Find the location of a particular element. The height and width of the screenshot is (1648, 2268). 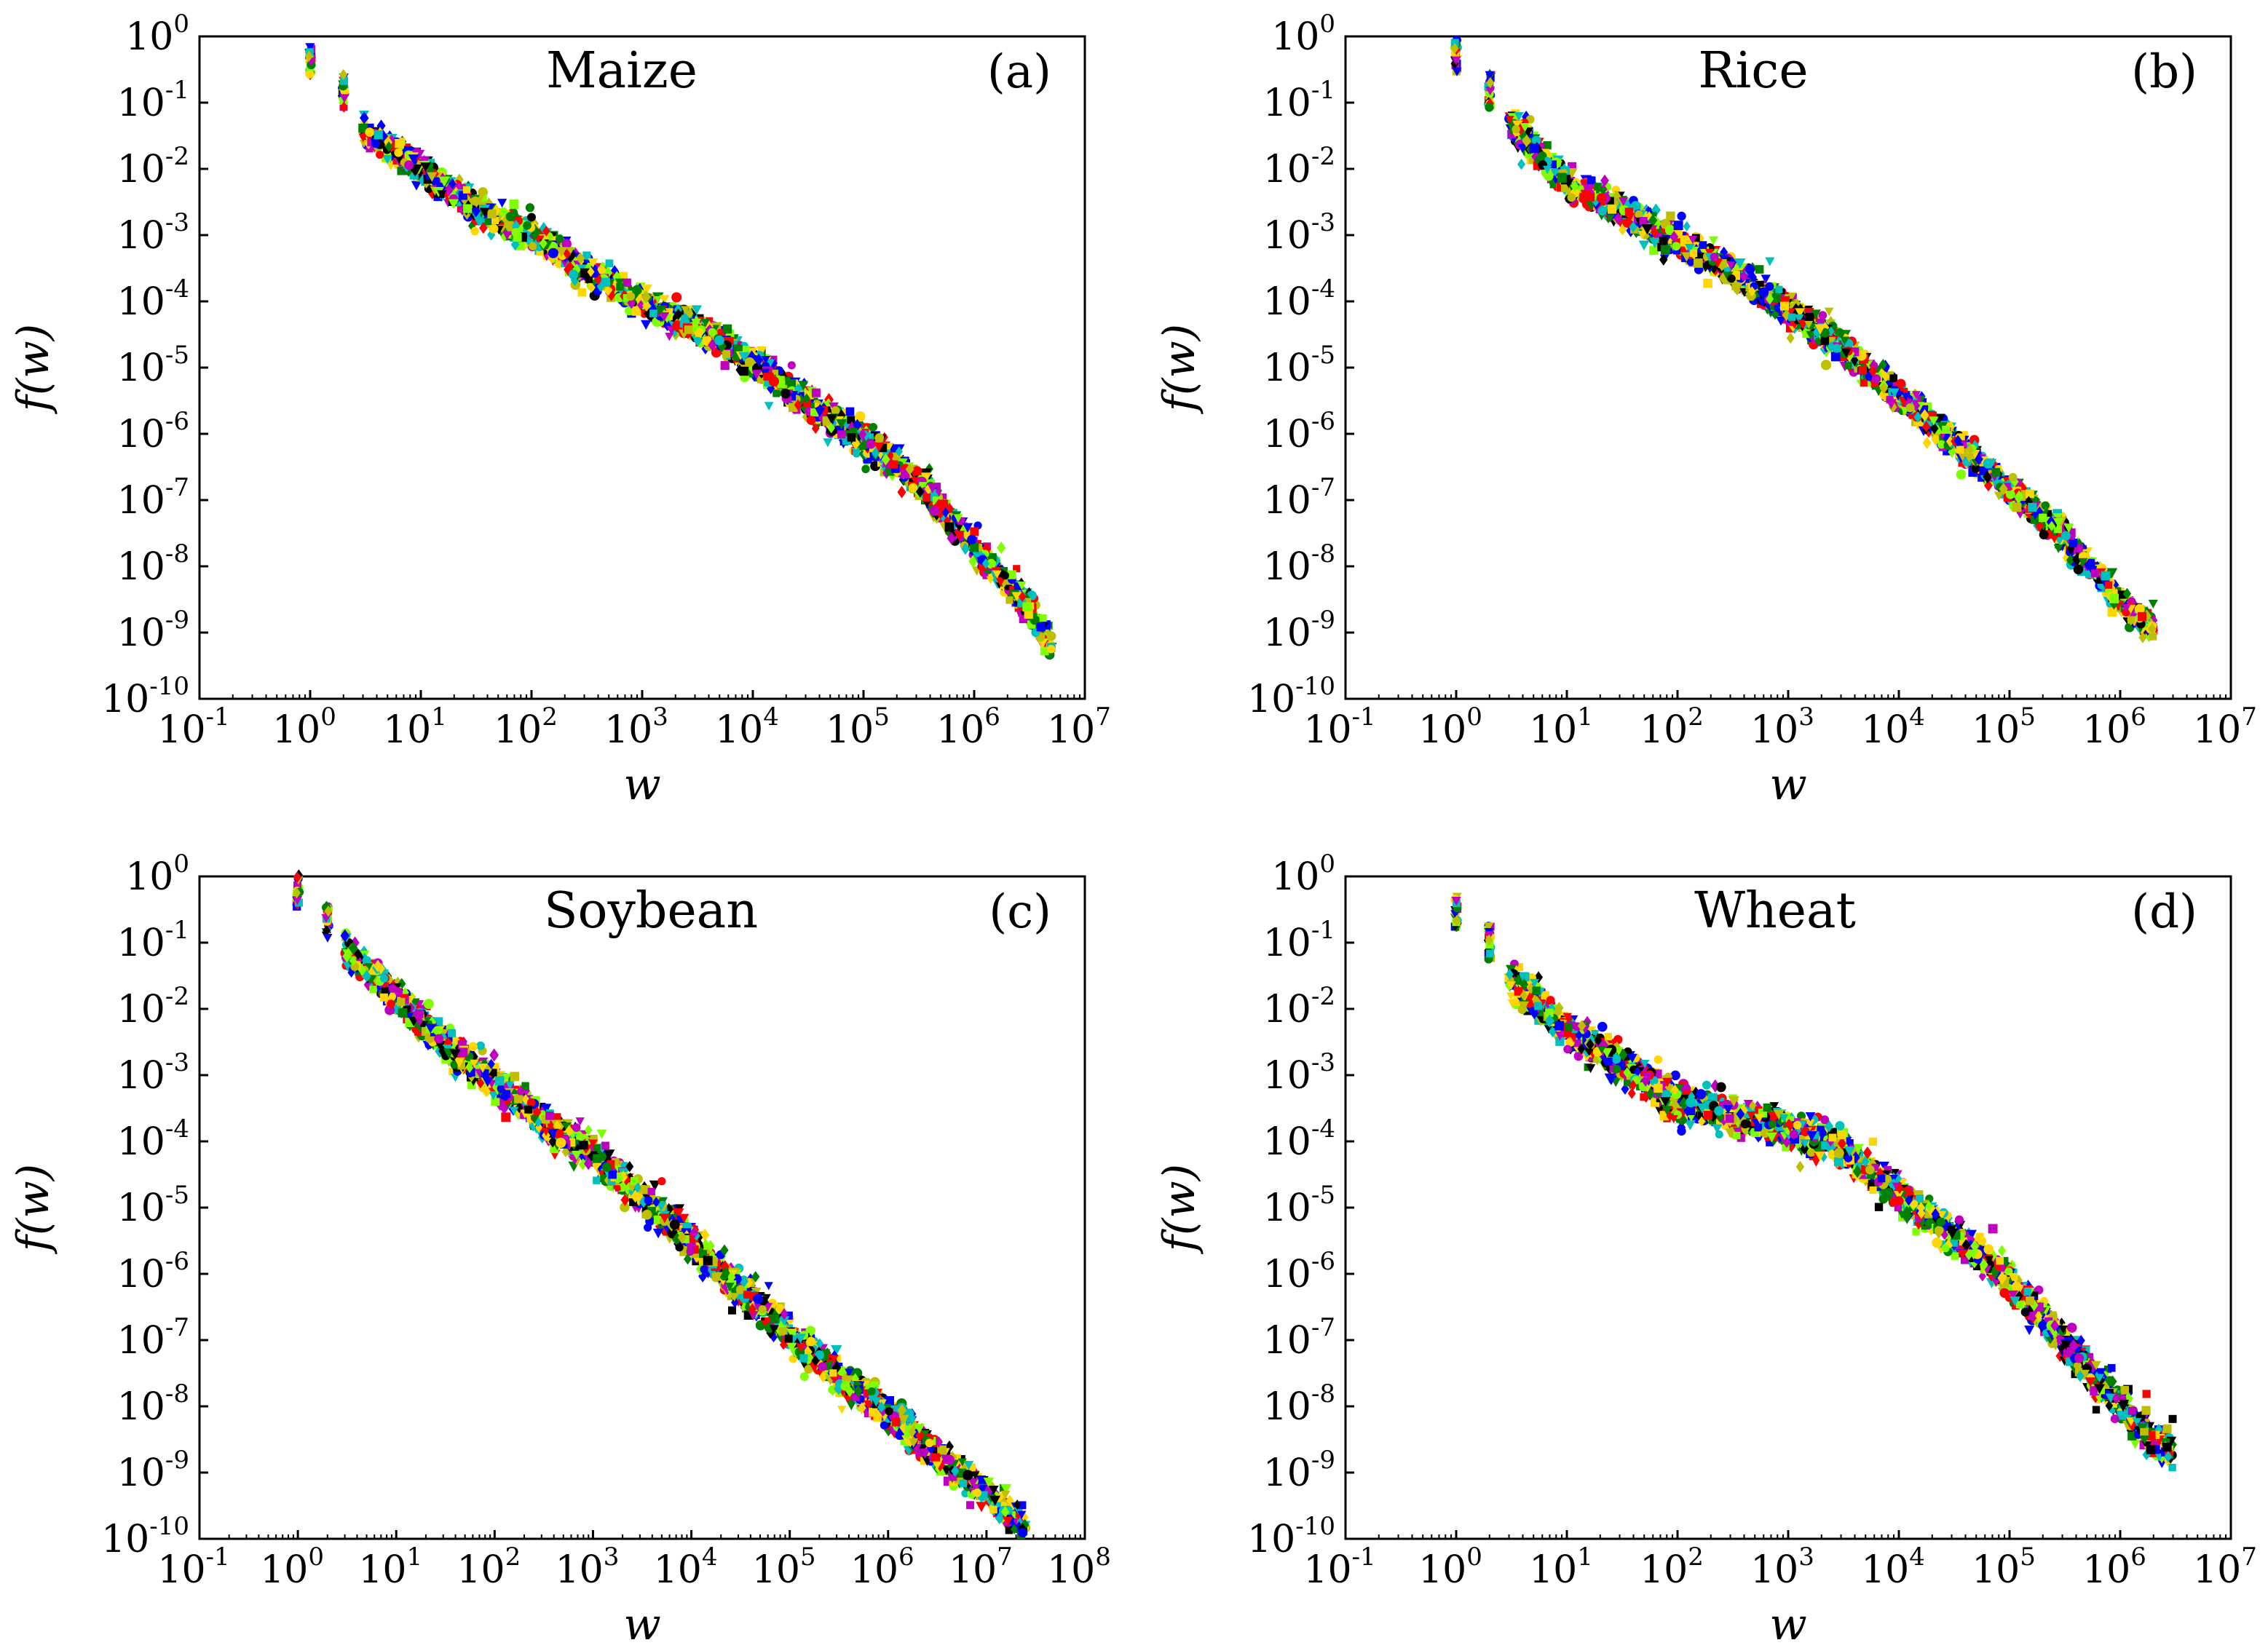

y-tick-label: 10⁻³ is located at coordinates (153, 233).